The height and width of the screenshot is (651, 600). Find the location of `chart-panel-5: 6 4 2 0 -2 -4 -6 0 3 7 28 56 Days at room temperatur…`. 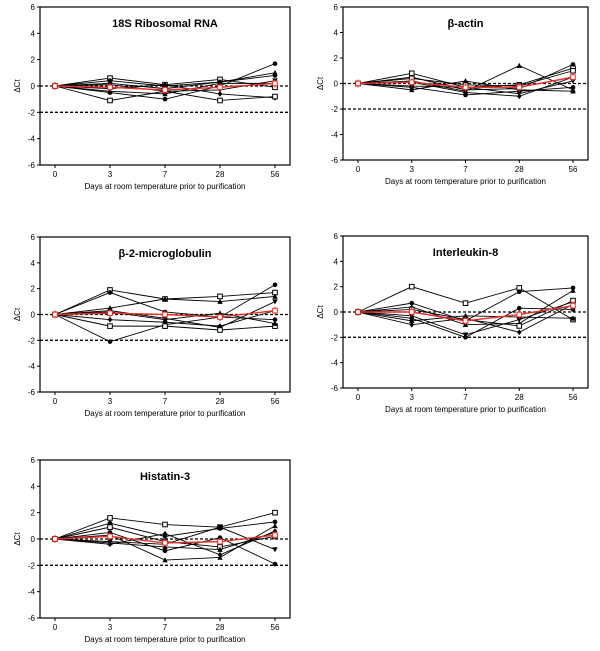

chart-panel-5: 6 4 2 0 -2 -4 -6 0 3 7 28 56 Days at room temperatur… is located at coordinates (152, 550).